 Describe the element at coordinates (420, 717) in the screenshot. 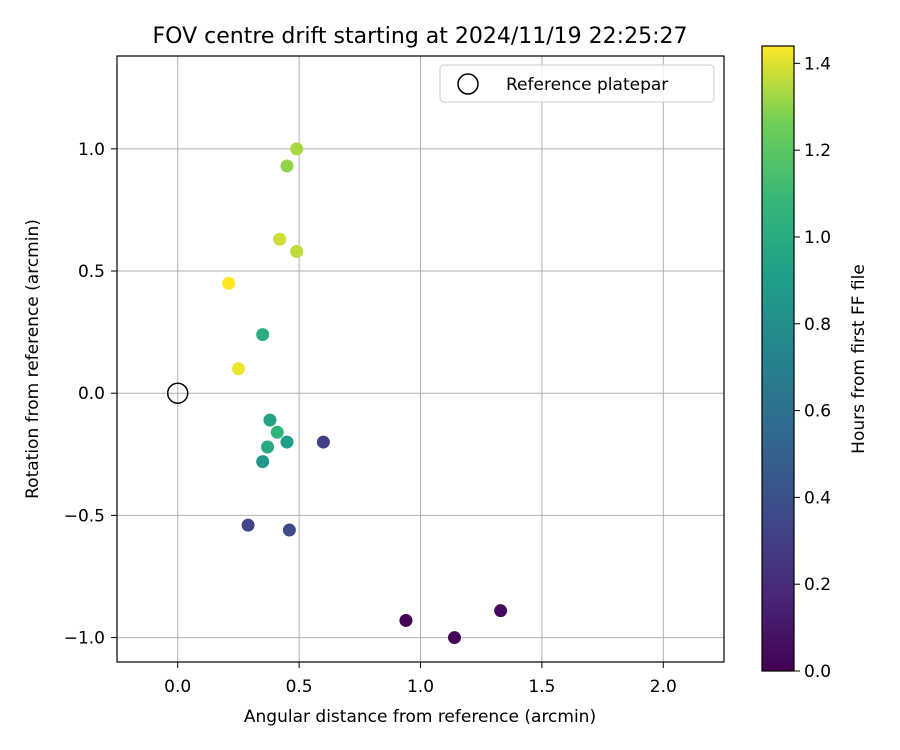

I see `x-axis-label: Angular distance from reference (arcmin)` at that location.